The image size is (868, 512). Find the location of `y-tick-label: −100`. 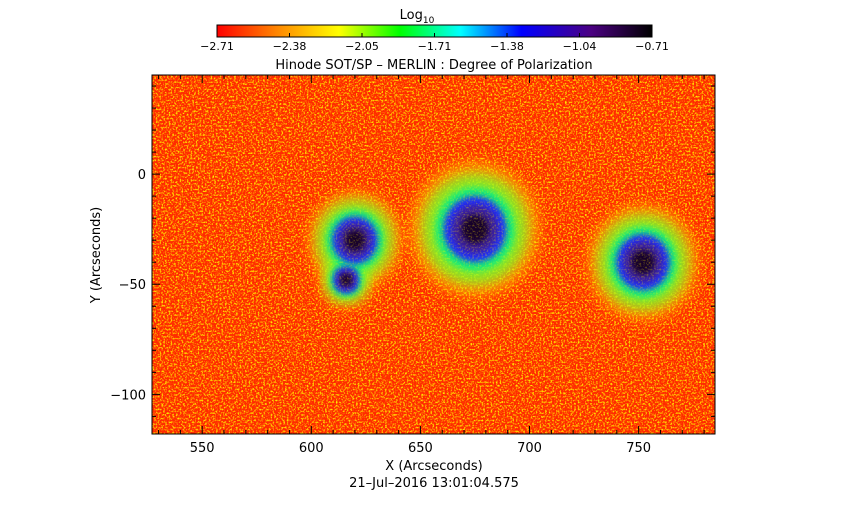

y-tick-label: −100 is located at coordinates (128, 395).